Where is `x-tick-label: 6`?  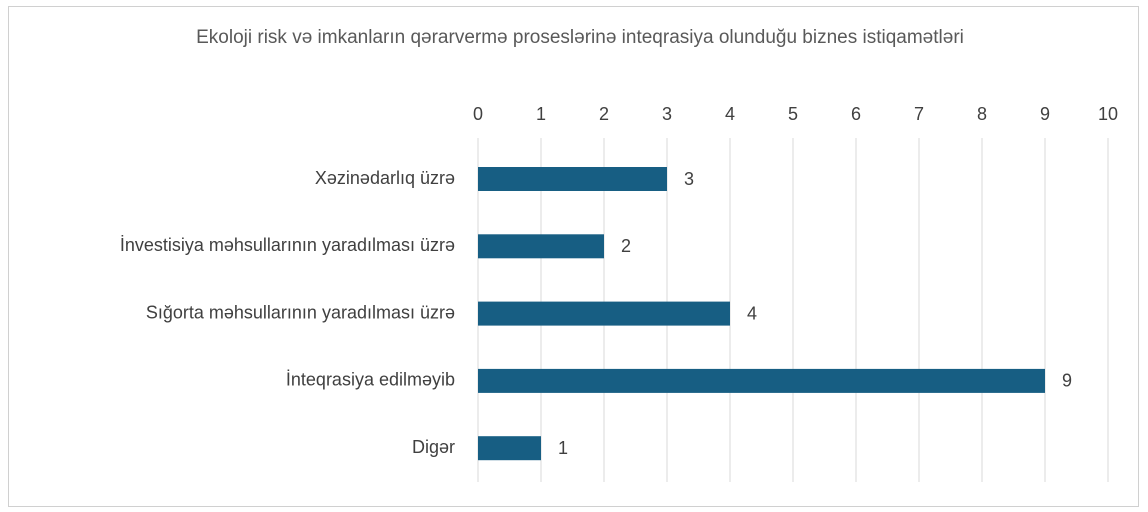
x-tick-label: 6 is located at coordinates (856, 114).